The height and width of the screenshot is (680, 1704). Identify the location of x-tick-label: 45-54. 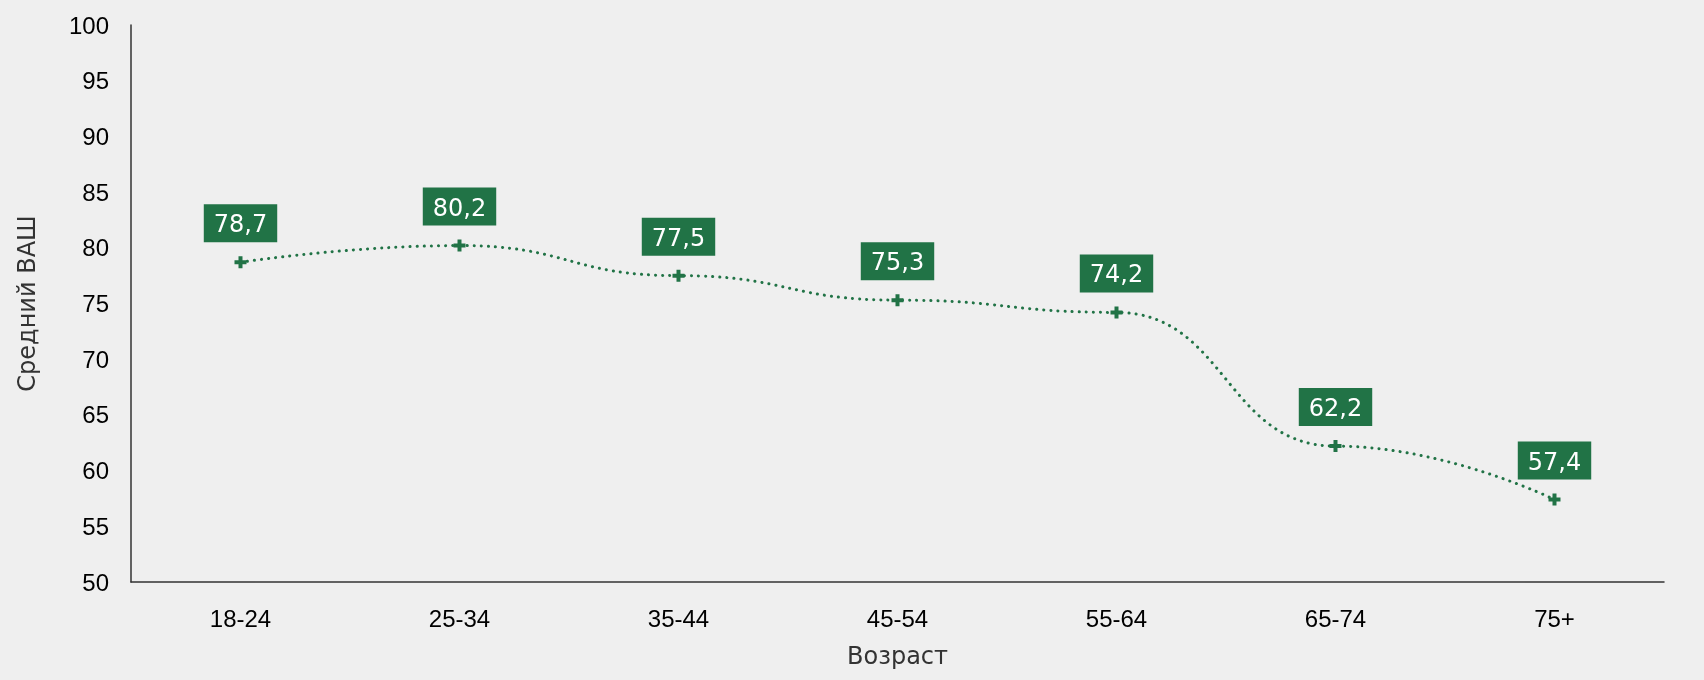
(897, 618).